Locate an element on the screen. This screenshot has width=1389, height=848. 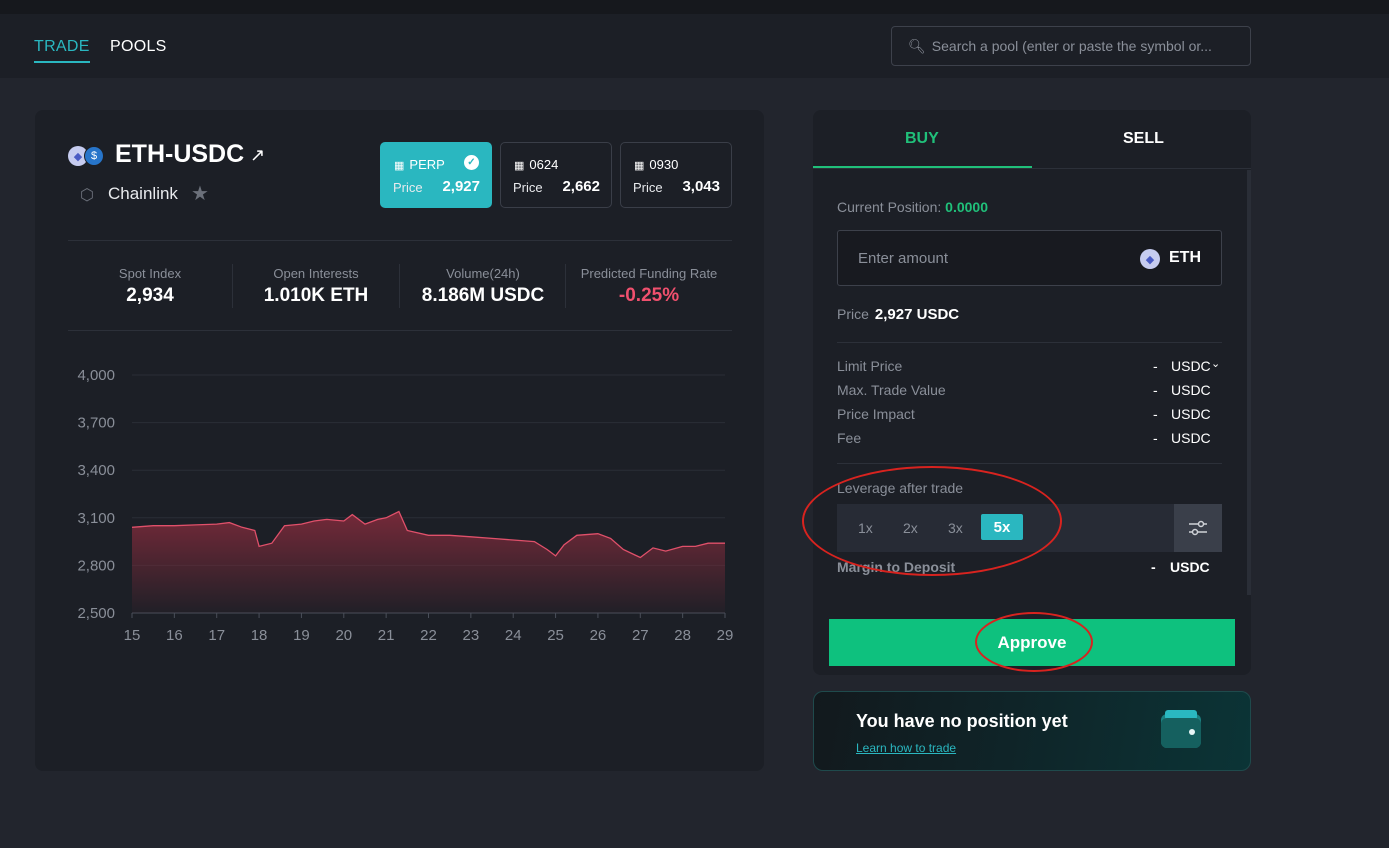
contract-perp: ▦ PERP ✓ Price 2,927 is located at coordinates (436, 175).